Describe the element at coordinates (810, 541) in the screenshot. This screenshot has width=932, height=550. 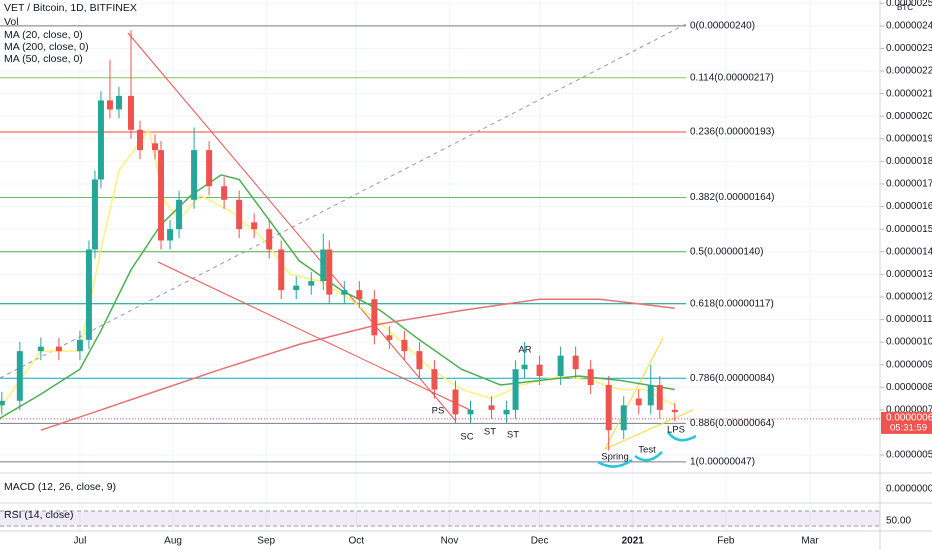
I see `x-tick-label: Mar` at that location.